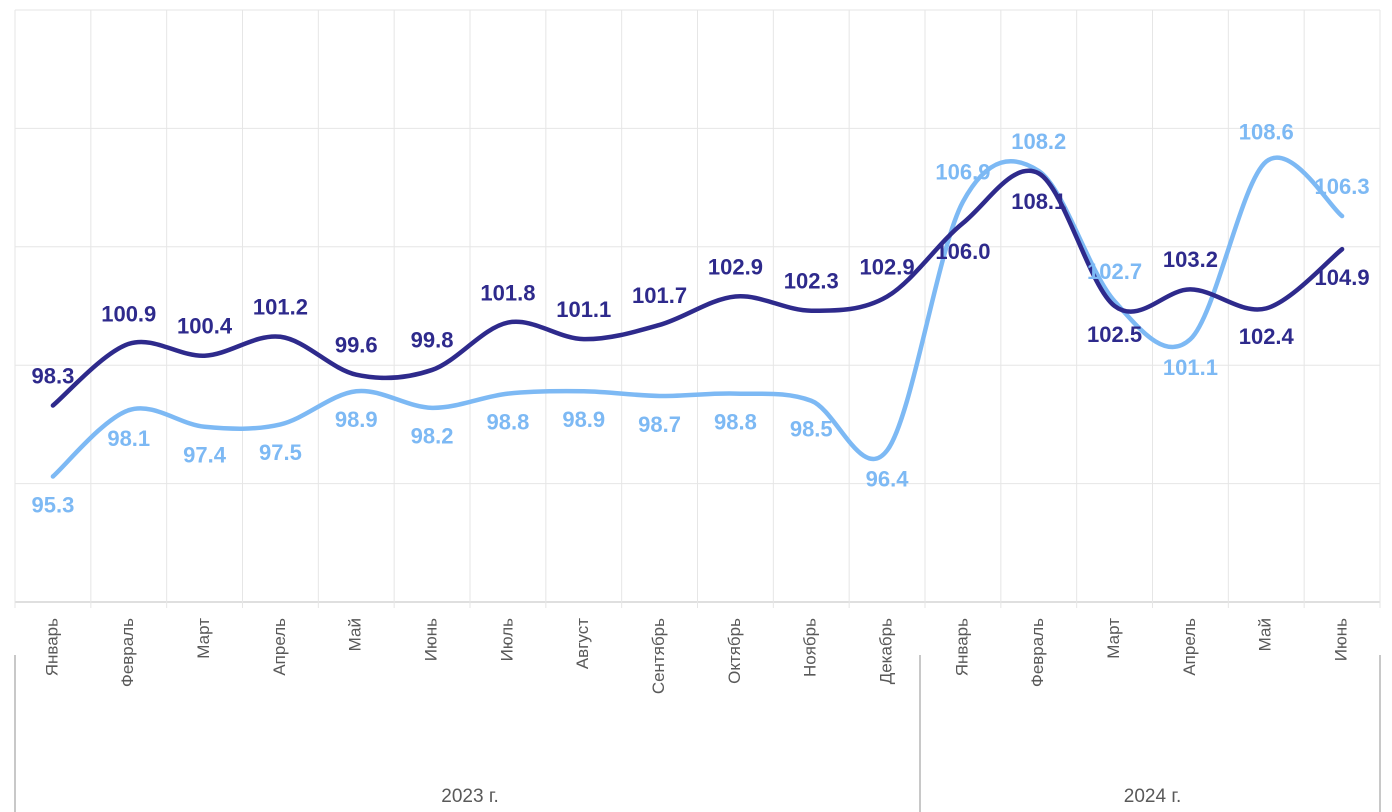 The width and height of the screenshot is (1392, 812). I want to click on group-label: 2024 г., so click(1152, 796).